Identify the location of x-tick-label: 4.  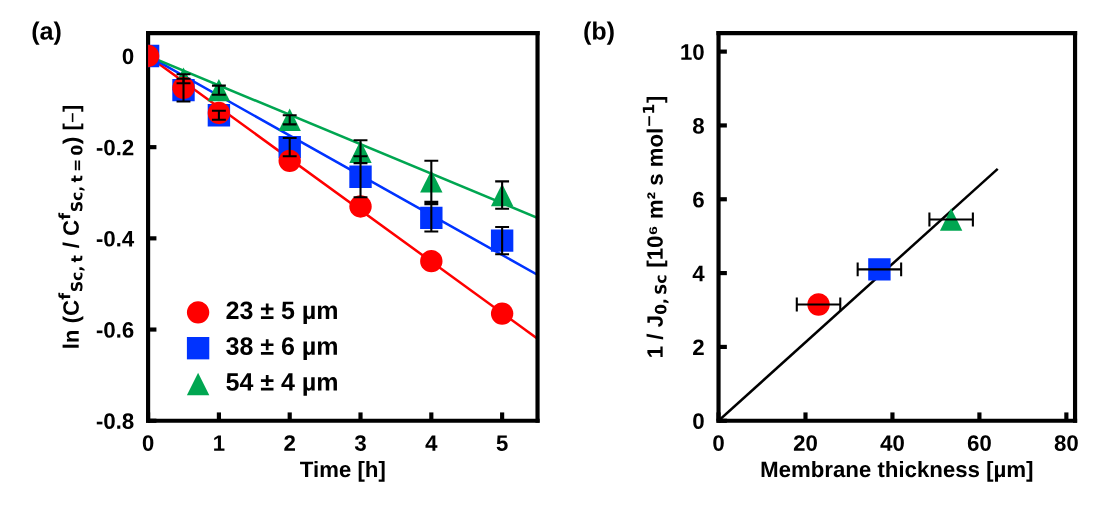
(431, 443).